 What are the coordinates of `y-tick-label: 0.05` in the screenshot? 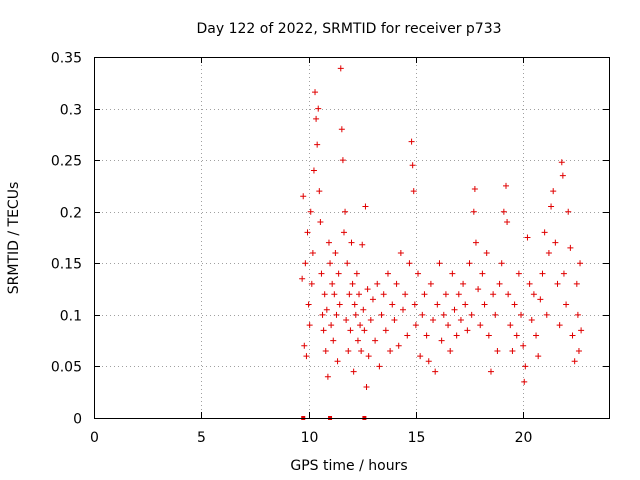 It's located at (66, 368).